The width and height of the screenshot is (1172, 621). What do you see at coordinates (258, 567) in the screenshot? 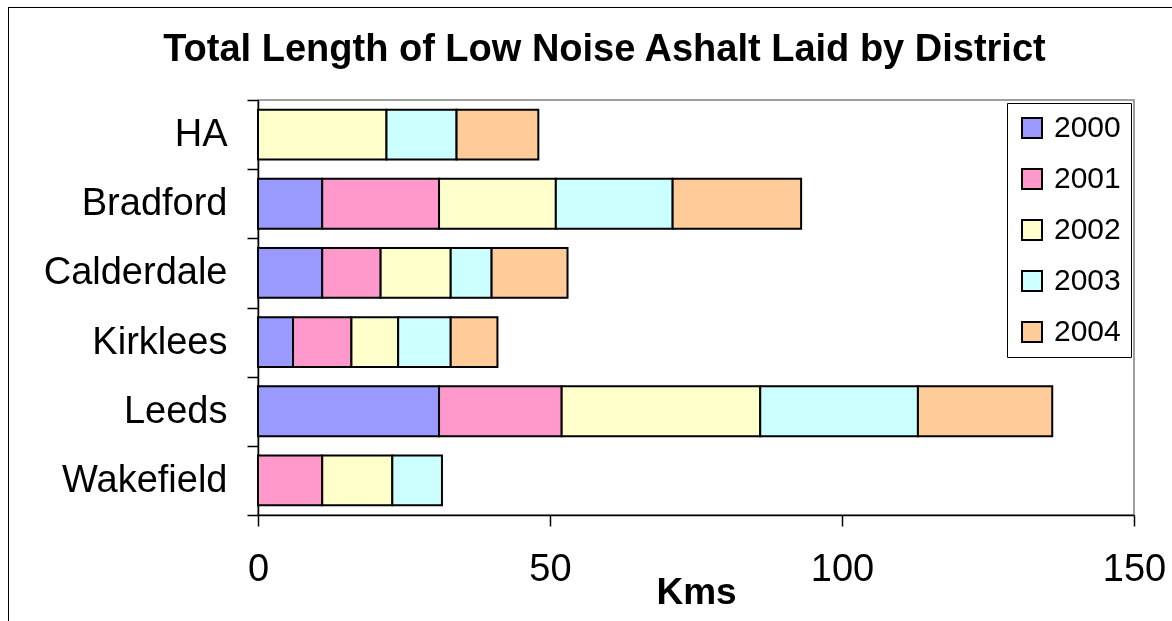
I see `x-tick-label: 0` at bounding box center [258, 567].